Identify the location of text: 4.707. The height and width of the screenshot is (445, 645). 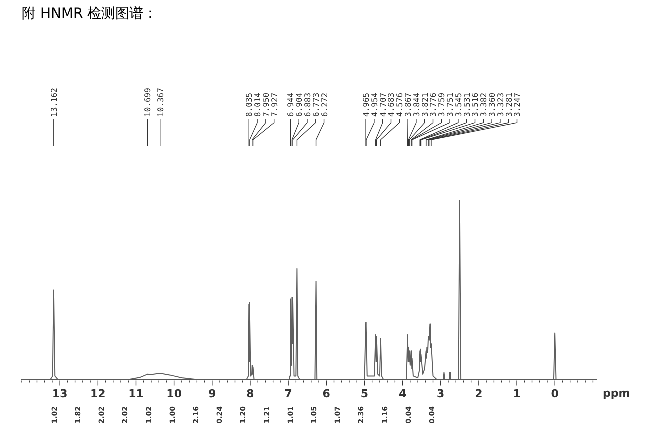
(383, 104).